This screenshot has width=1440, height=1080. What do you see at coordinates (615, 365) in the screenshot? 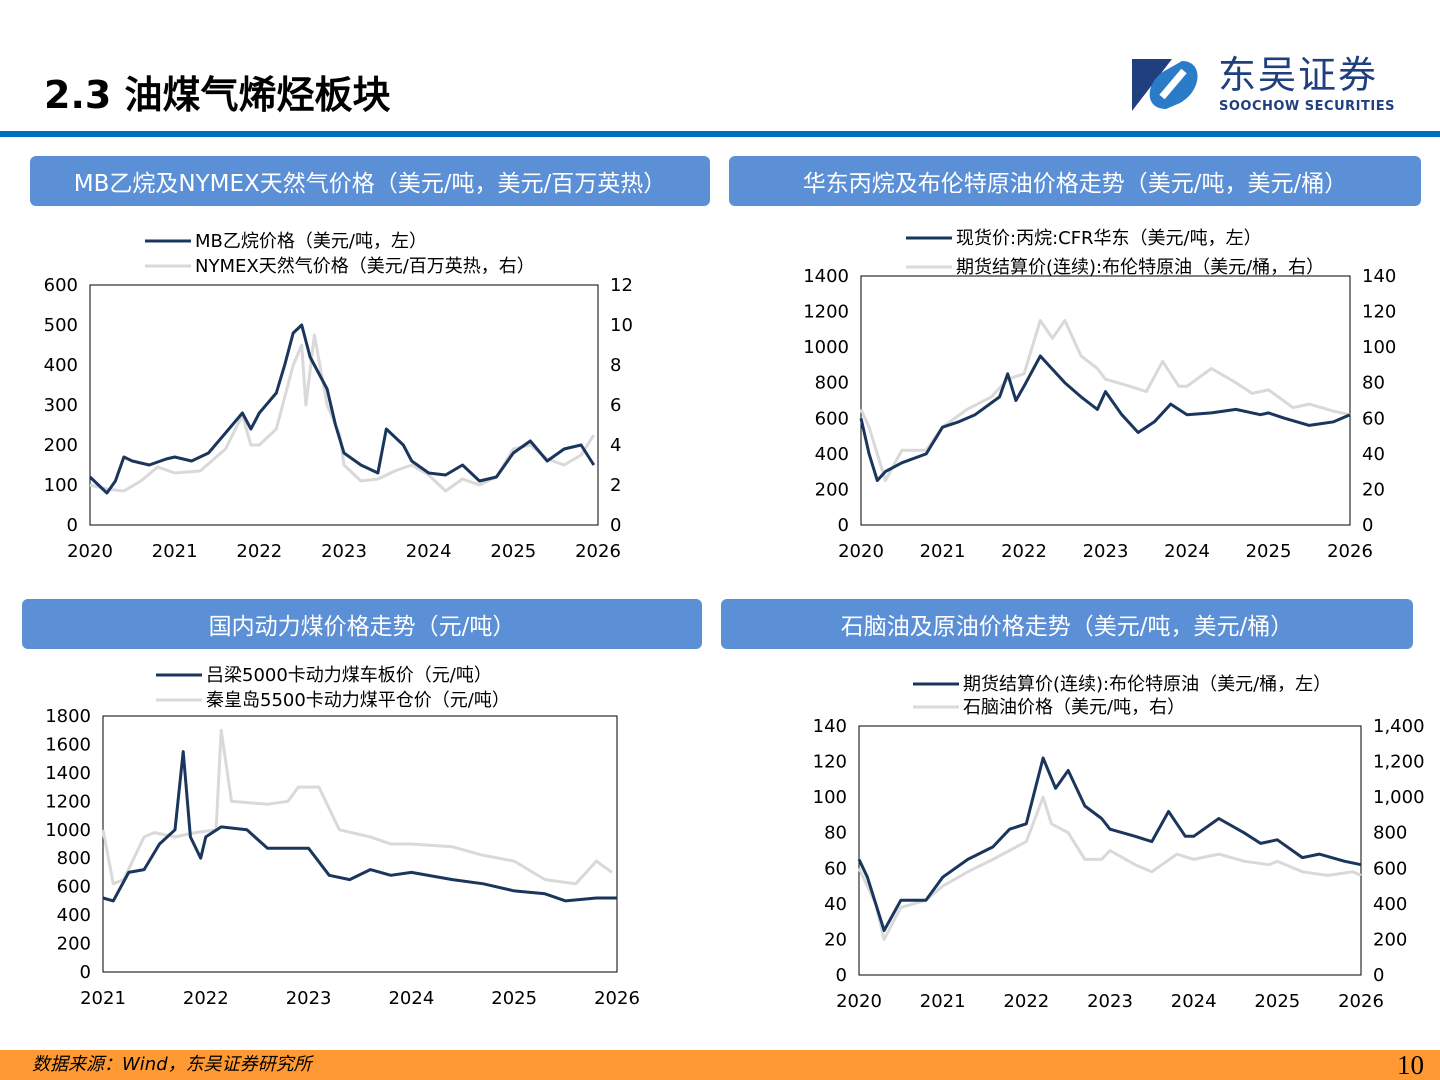
I see `chart-1-y-right-tick-label: 8` at bounding box center [615, 365].